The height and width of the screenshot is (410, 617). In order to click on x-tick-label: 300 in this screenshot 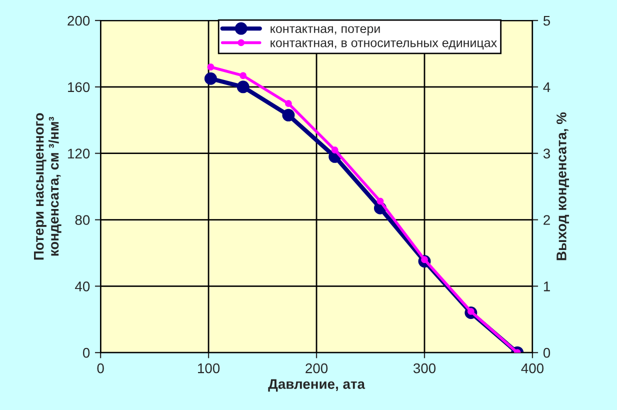, I will do `click(424, 368)`.